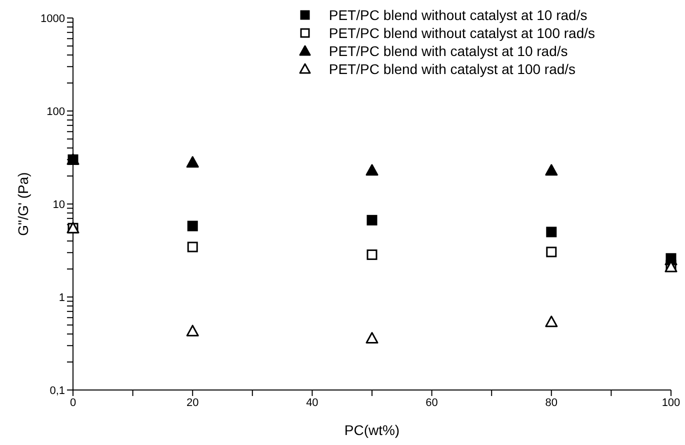 This screenshot has height=445, width=685. What do you see at coordinates (461, 33) in the screenshot?
I see `legend-label: PET/PC blend without catalyst at 100 rad/s` at bounding box center [461, 33].